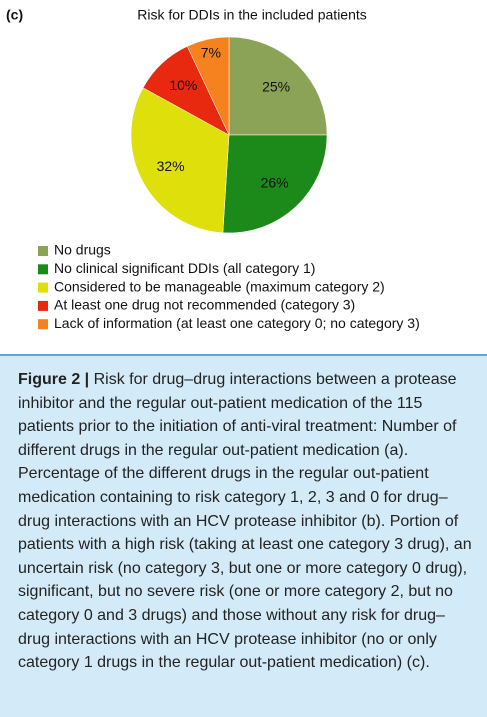 The image size is (487, 717). Describe the element at coordinates (252, 15) in the screenshot. I see `chart-title: Risk for DDIs in the included patients` at that location.